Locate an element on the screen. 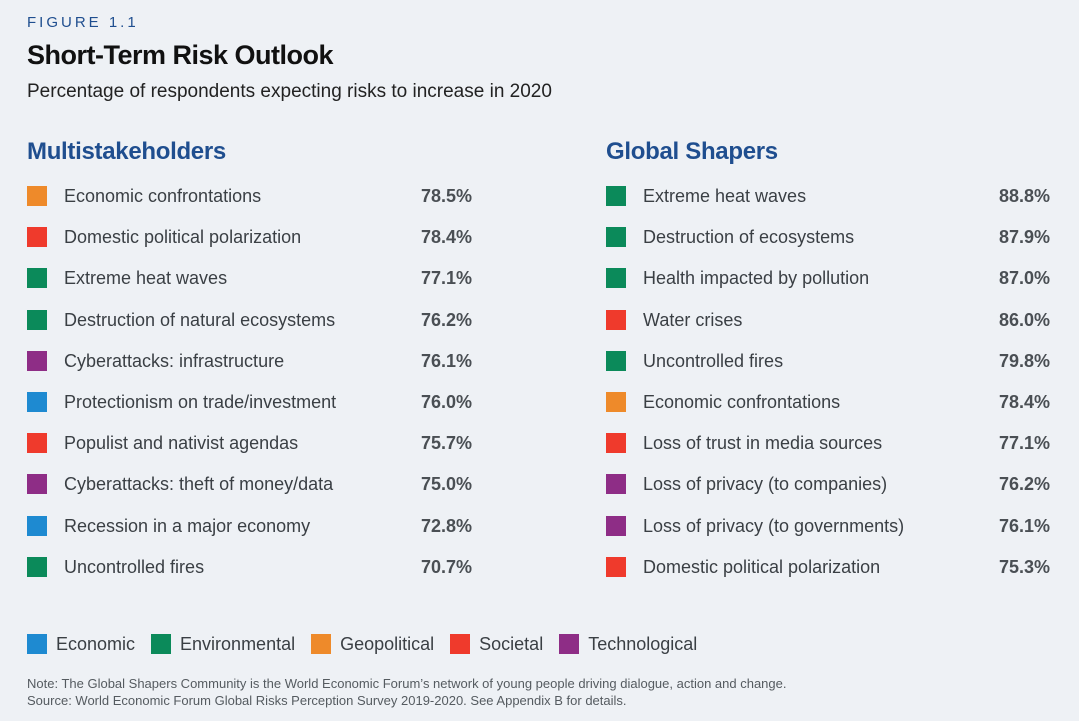 This screenshot has width=1079, height=721. risk-row: Cyberattacks: theft of money/data 75.0% is located at coordinates (249, 484).